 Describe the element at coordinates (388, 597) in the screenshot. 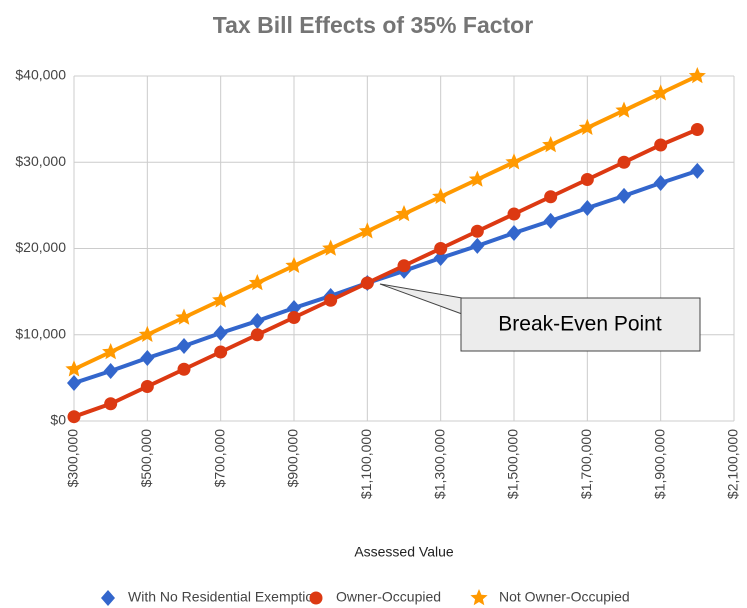

I see `legend-label: Owner-Occupied` at that location.